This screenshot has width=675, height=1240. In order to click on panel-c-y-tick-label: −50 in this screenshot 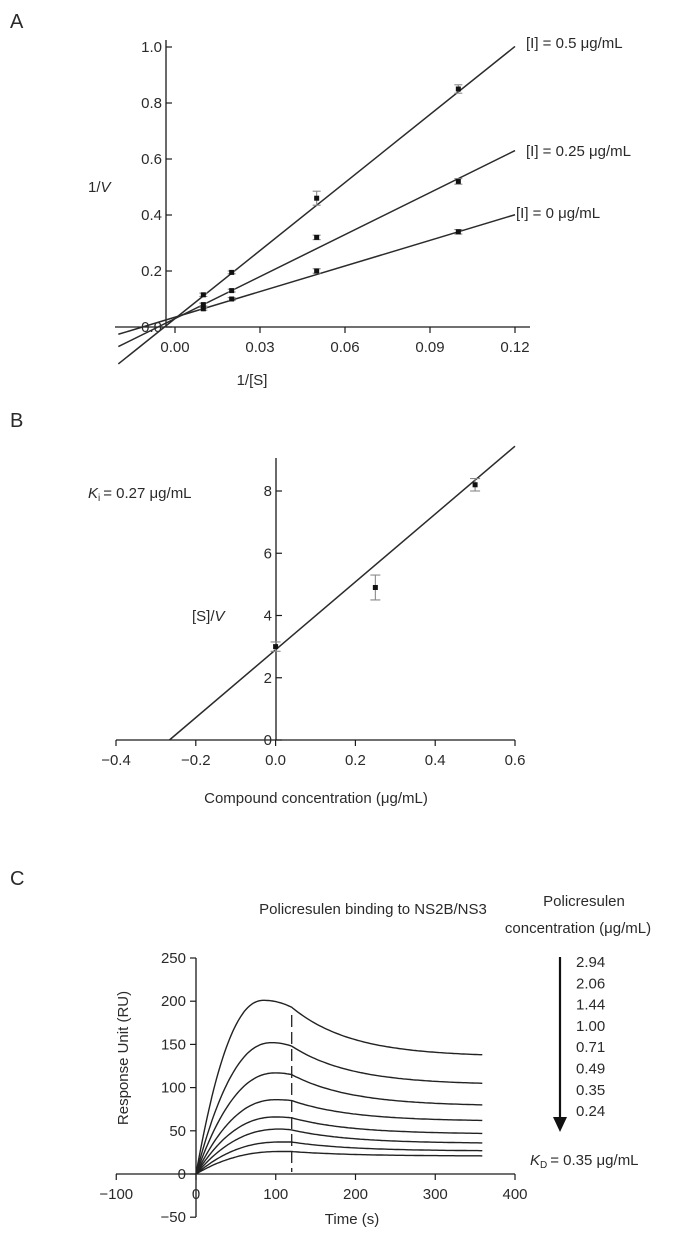, I will do `click(173, 1217)`.